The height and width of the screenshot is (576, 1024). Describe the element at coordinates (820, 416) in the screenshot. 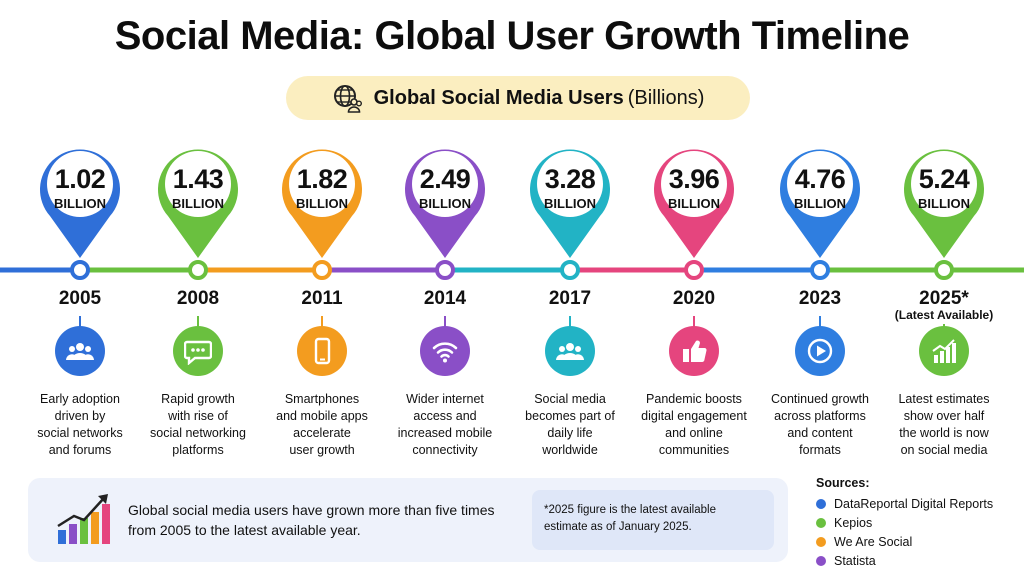

I see `description-line: across platforms` at that location.